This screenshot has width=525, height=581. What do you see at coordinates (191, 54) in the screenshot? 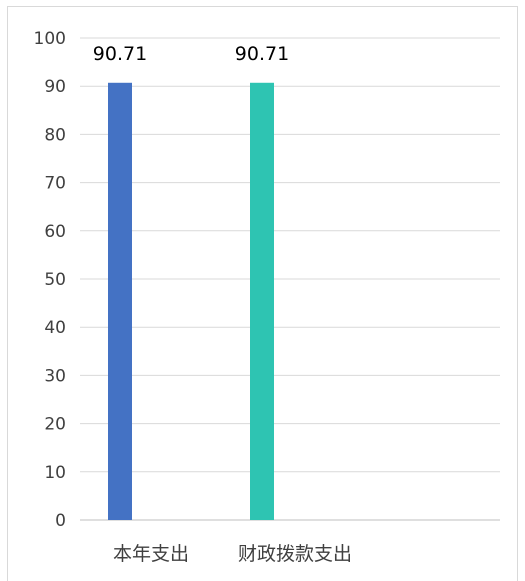
I see `data-labels: 90.71 90.71` at bounding box center [191, 54].